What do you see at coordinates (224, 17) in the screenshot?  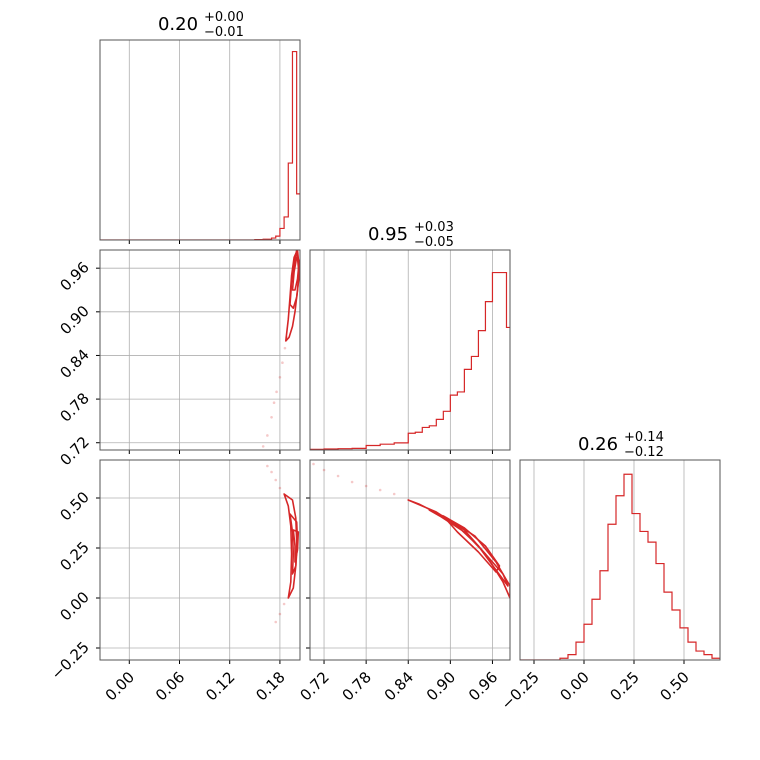 I see `panel-title-plus: +0.00` at bounding box center [224, 17].